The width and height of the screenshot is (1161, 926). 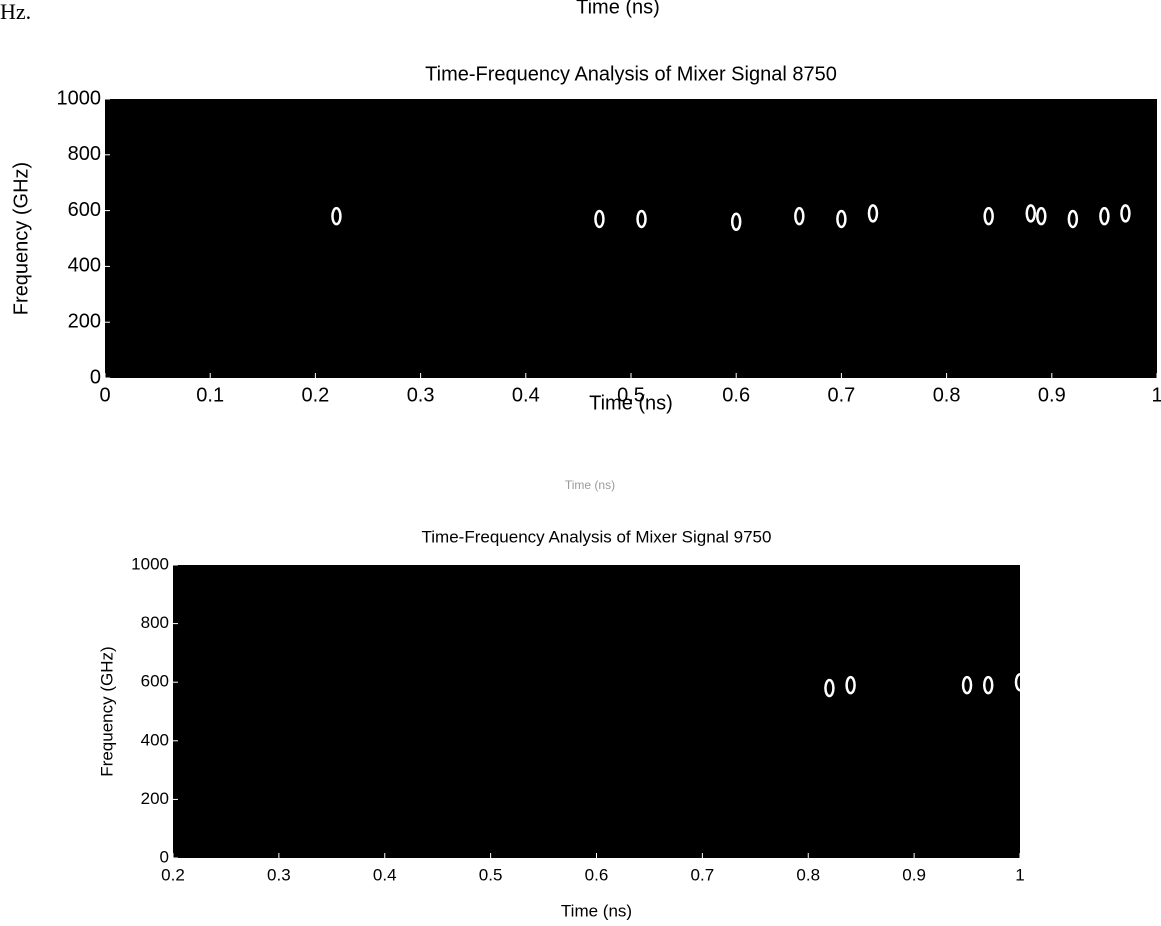 I want to click on x-tick-label: 0.1, so click(x=210, y=395).